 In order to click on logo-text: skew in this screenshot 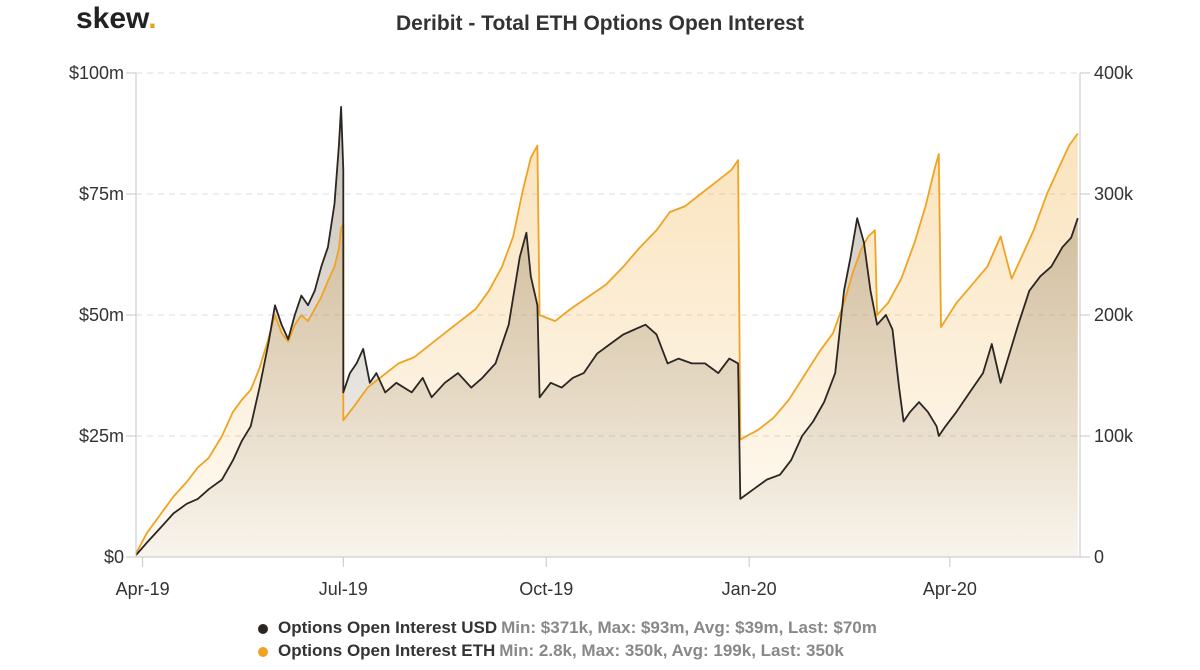, I will do `click(112, 18)`.